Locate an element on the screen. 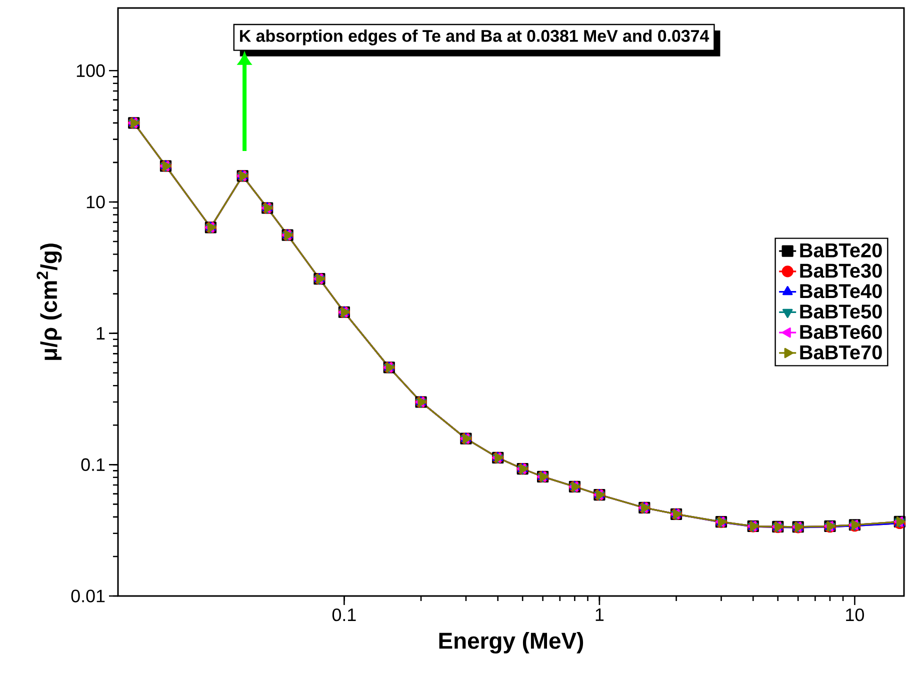  x-tick-label: 10 is located at coordinates (855, 615).